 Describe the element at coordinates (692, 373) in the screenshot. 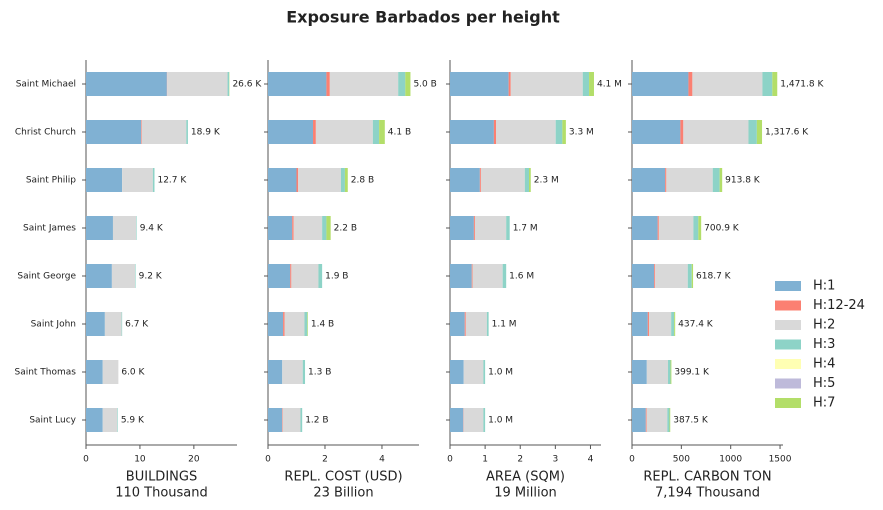

I see `total-label: 399.1 K` at that location.